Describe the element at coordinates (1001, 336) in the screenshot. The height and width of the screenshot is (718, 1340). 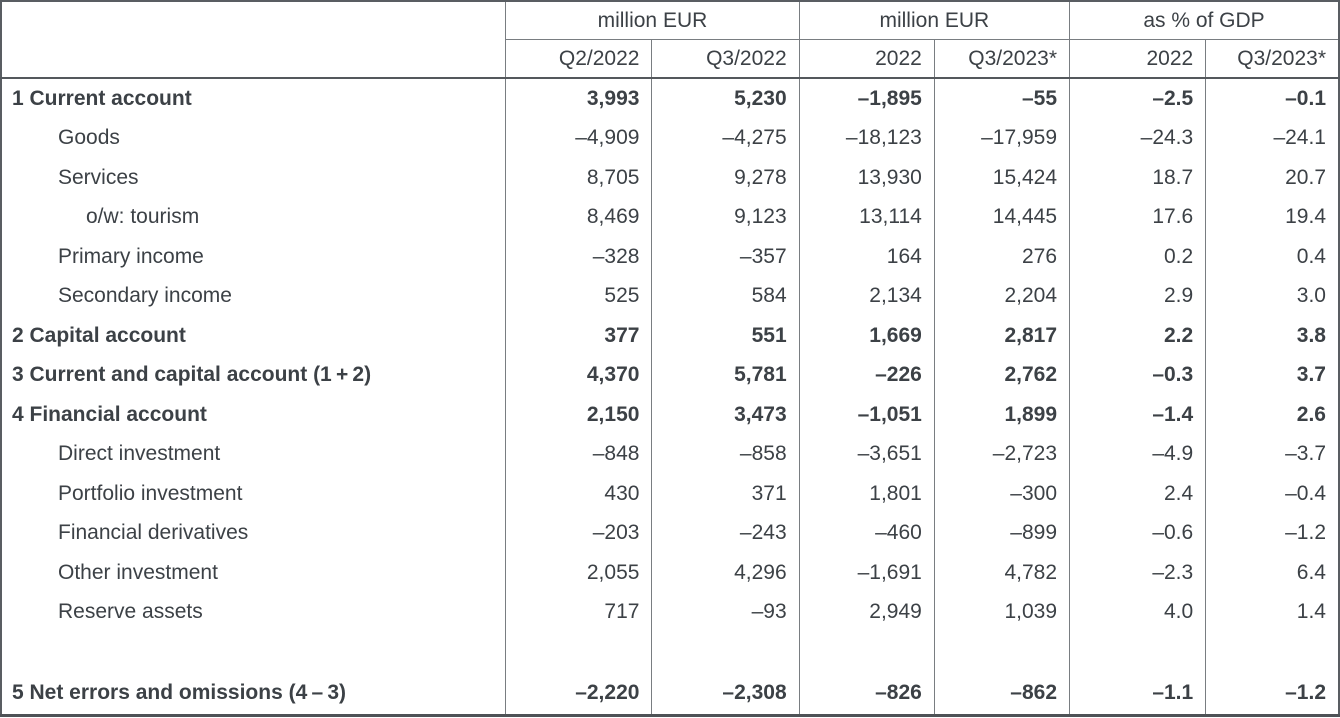
I see `value-cell: 2,817` at that location.